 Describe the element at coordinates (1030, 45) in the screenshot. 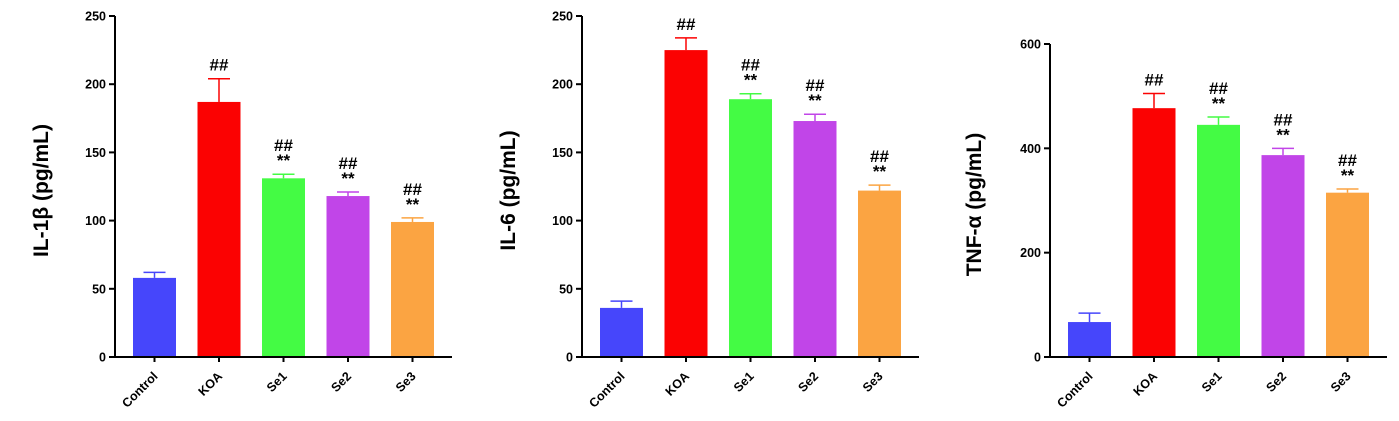

I see `y-tick-label: 600` at that location.